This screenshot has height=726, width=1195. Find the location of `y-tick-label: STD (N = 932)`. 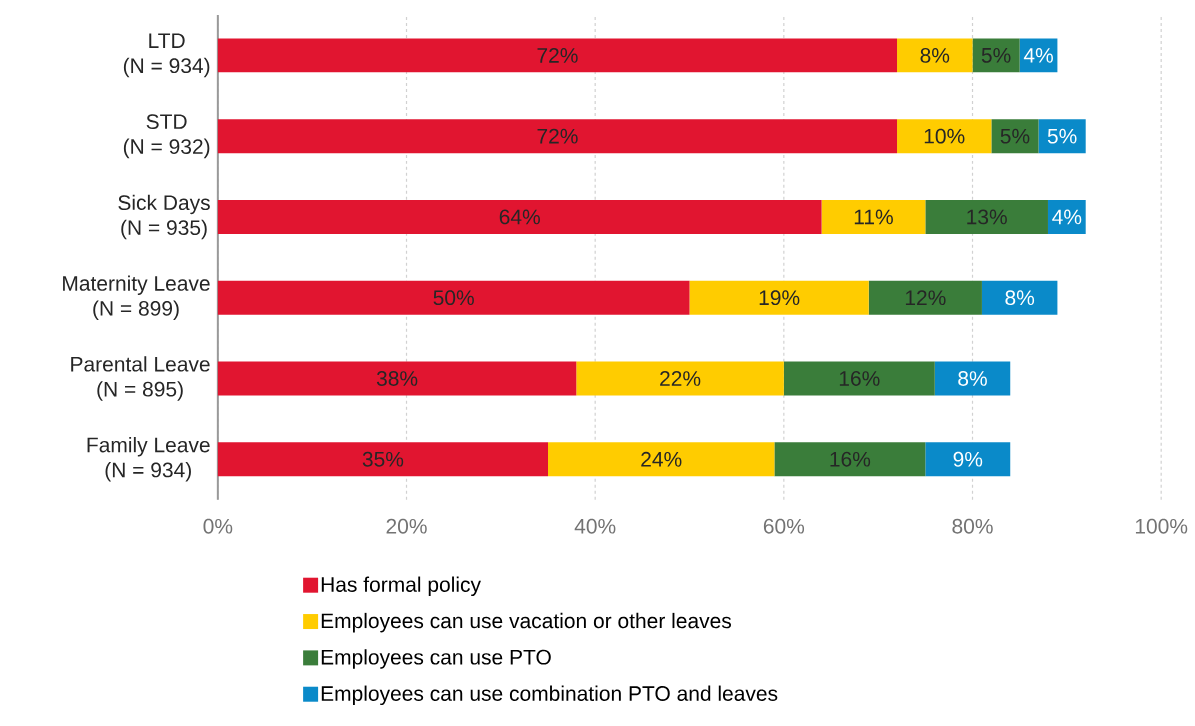

y-tick-label: STD (N = 932) is located at coordinates (166, 135).